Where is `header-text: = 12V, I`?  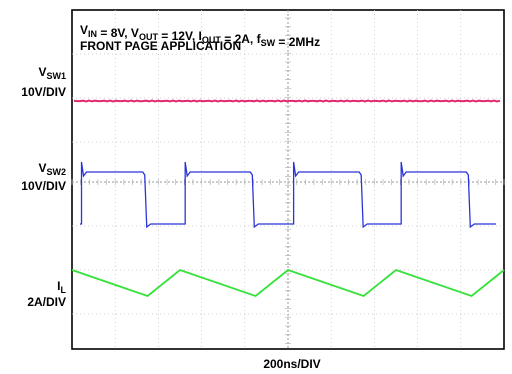 header-text: = 12V, I is located at coordinates (180, 36).